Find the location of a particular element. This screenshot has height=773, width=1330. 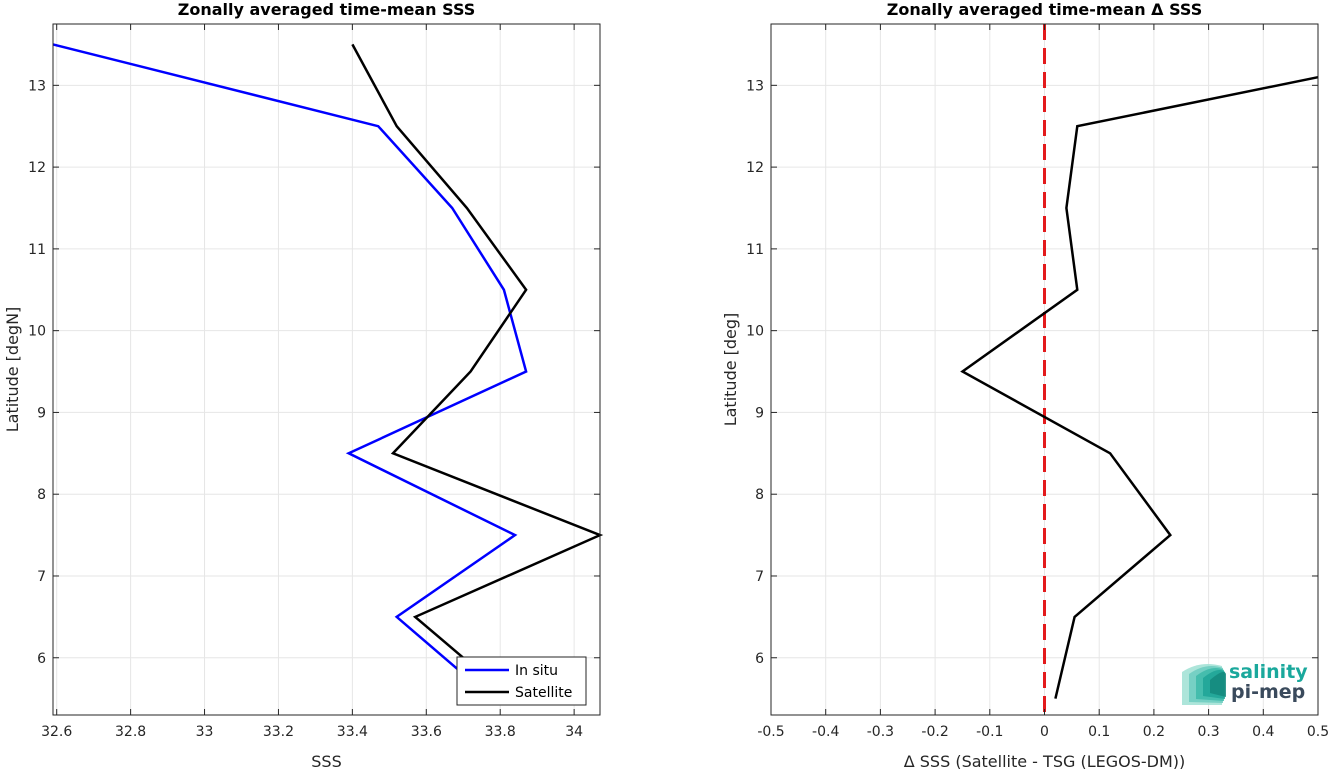

x-tick-label: 32.6 is located at coordinates (56, 732).